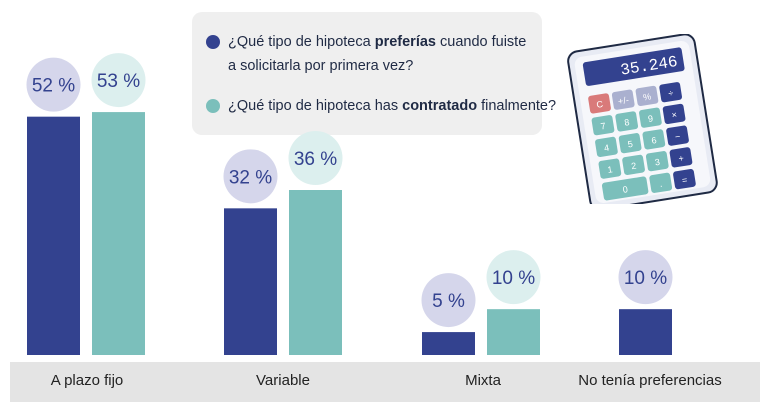  What do you see at coordinates (283, 380) in the screenshot?
I see `category-label: Variable` at bounding box center [283, 380].